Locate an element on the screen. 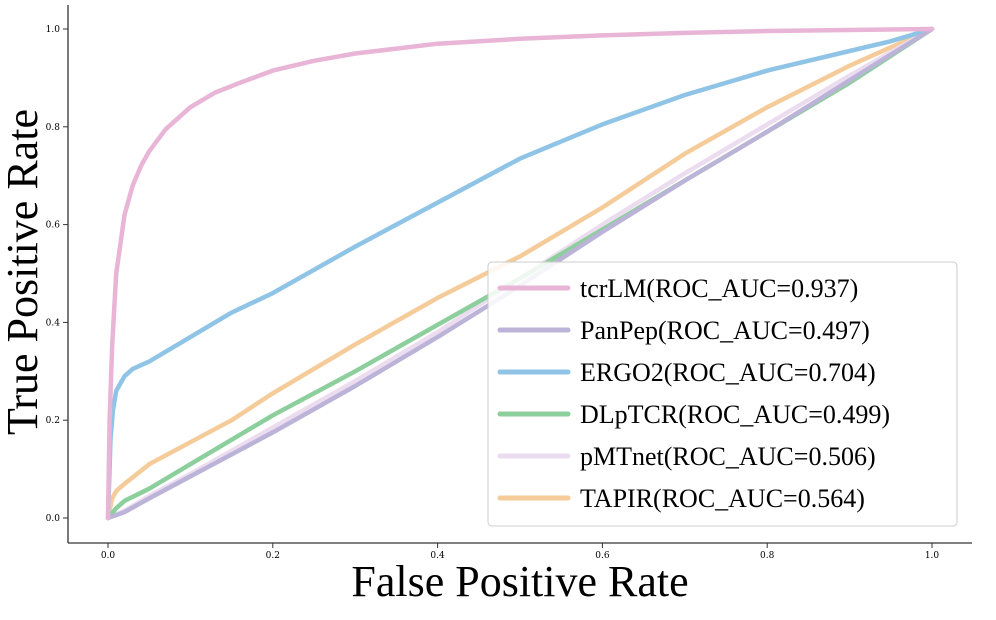 This screenshot has height=620, width=996. legend-label-5: TAPIR(ROC_AUC=0.564) is located at coordinates (722, 498).